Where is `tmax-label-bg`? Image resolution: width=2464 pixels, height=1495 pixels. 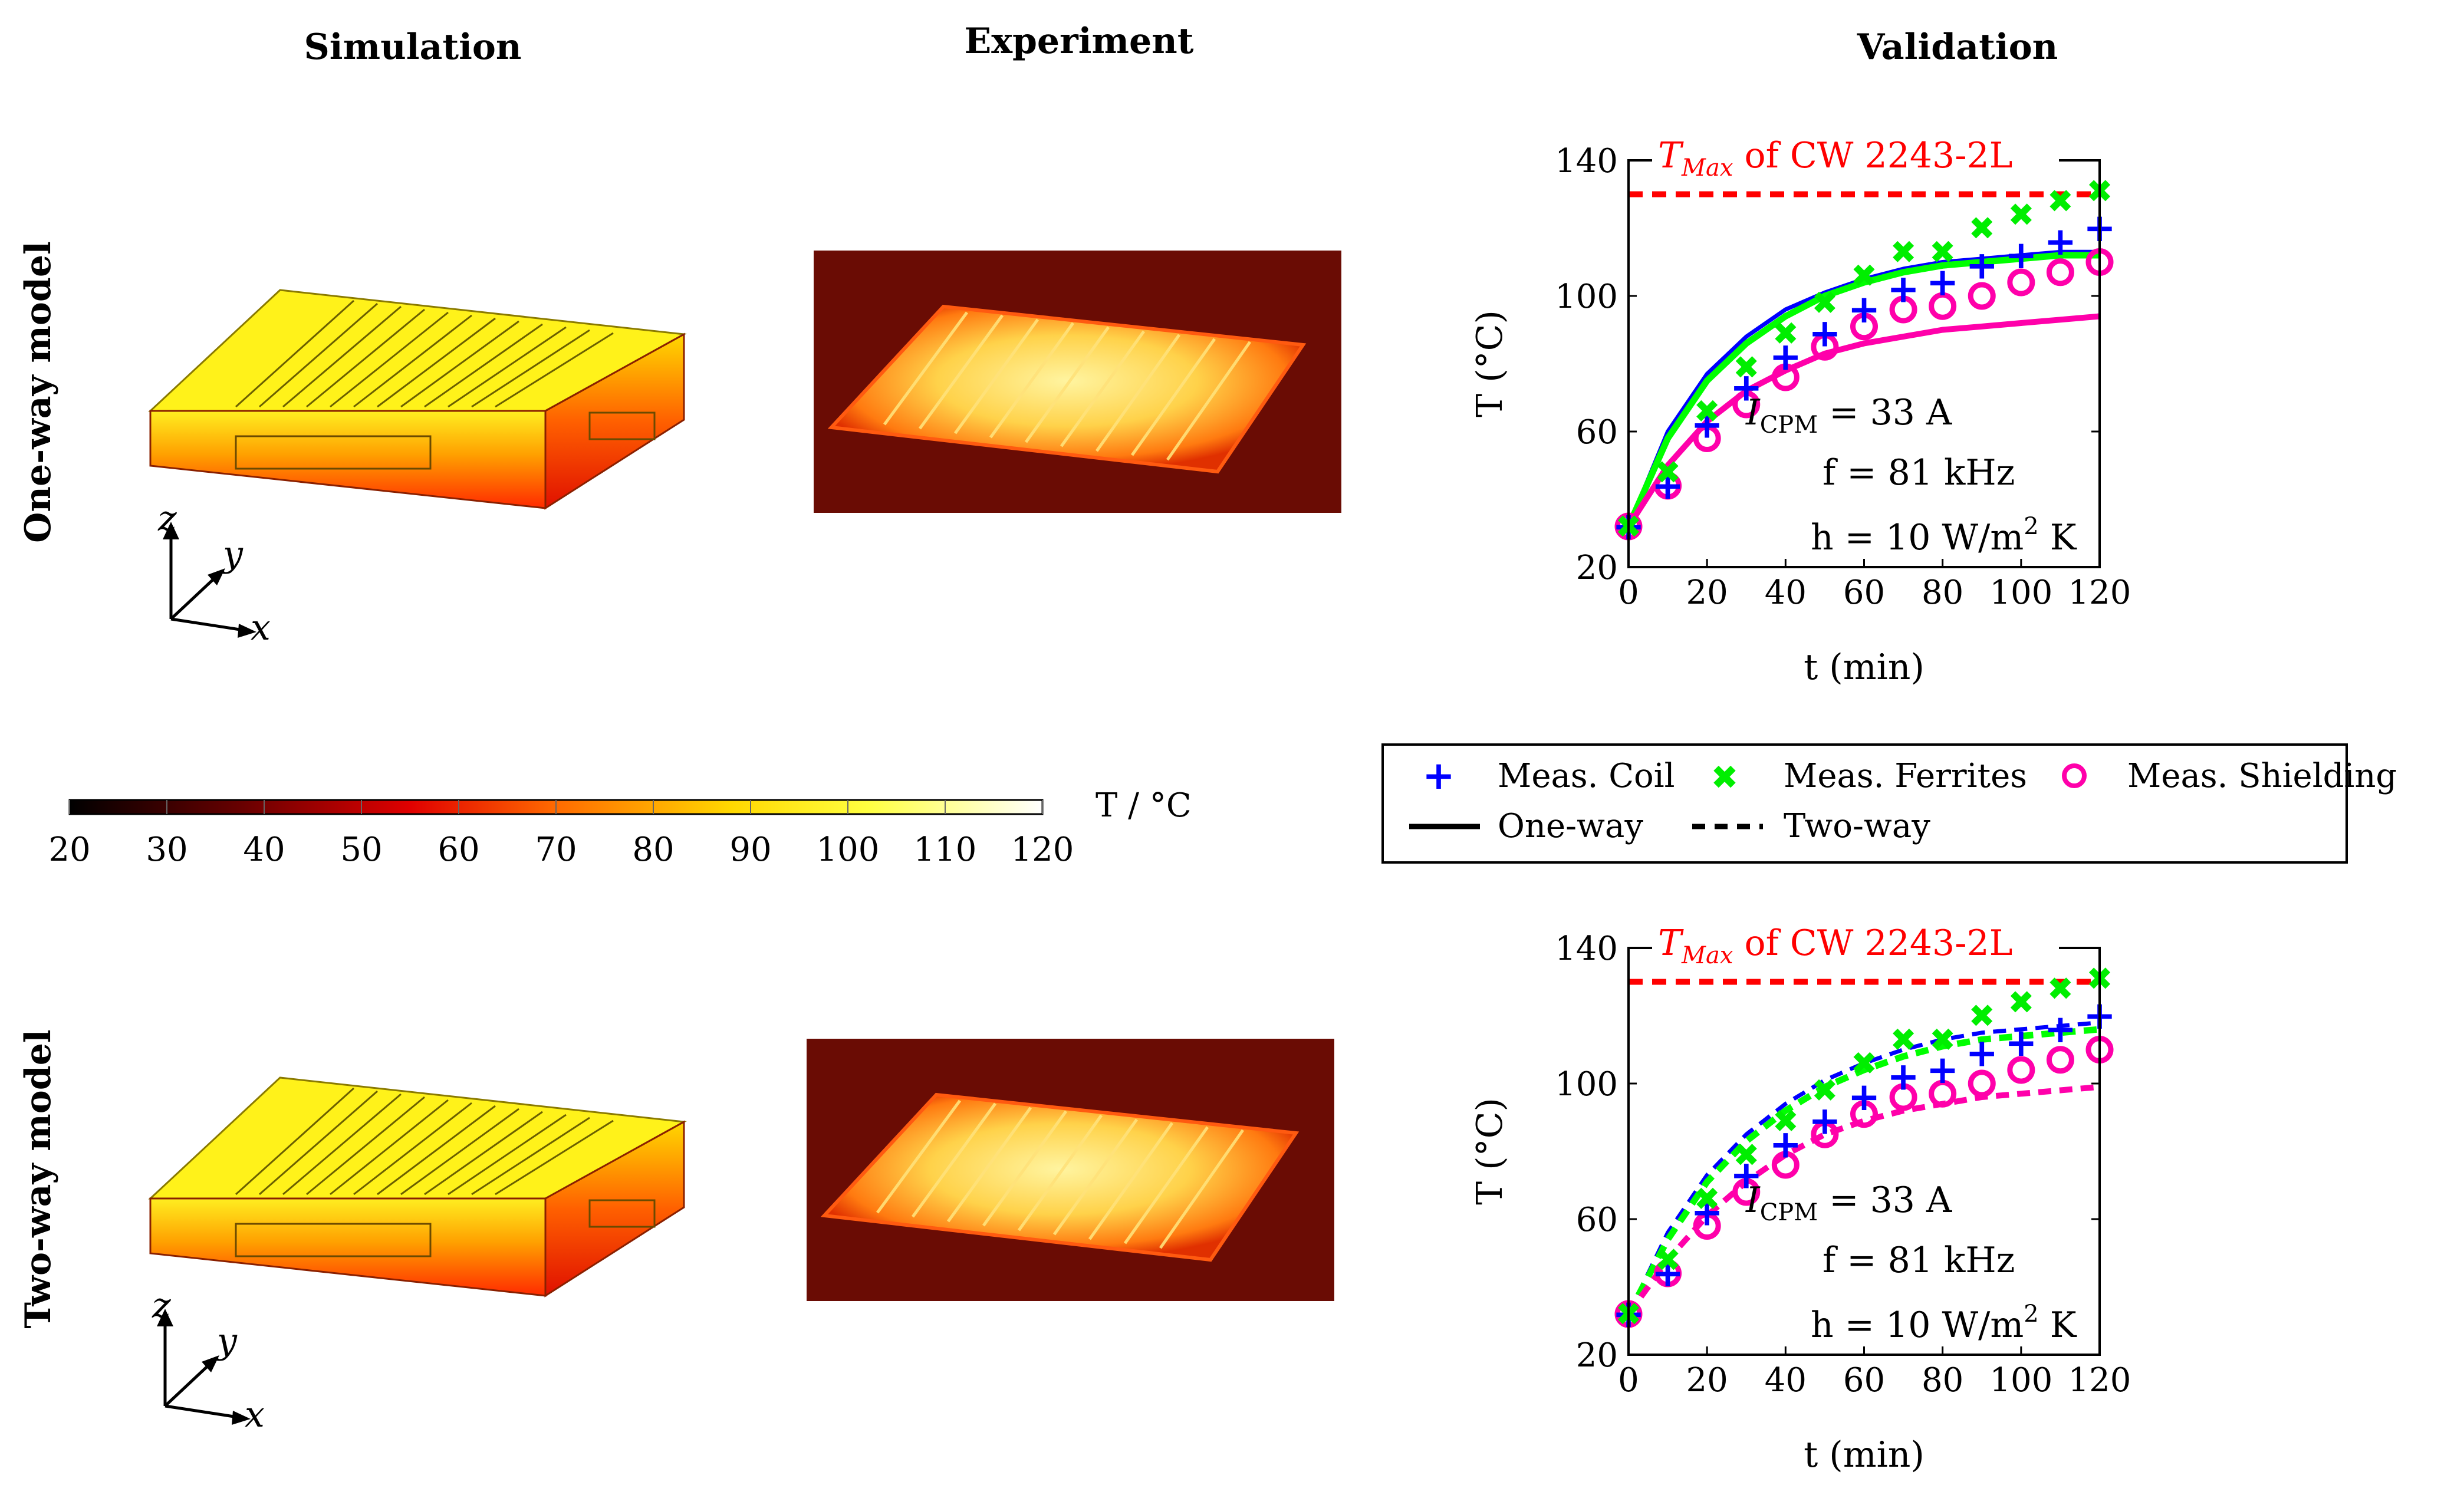
tmax-label-bg is located at coordinates (1856, 941).